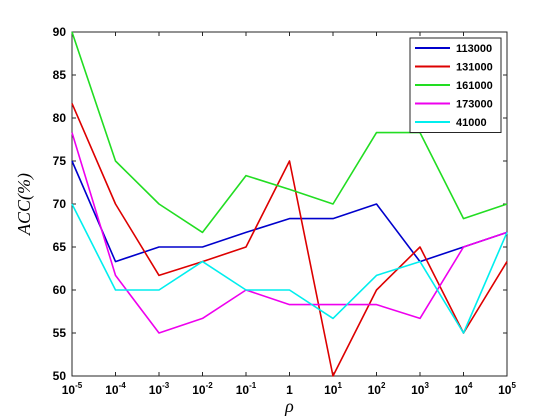 Image resolution: width=560 pixels, height=420 pixels. I want to click on y-tick-label: 75, so click(60, 161).